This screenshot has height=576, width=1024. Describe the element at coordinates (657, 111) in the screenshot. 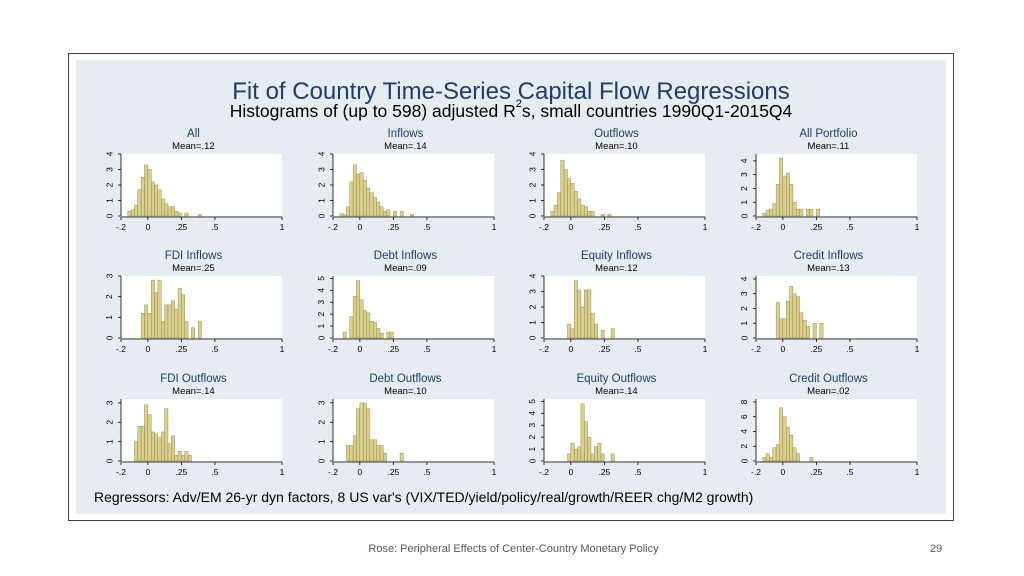

I see `subtitle-text-end: s, small countries 1990Q1-2015Q4` at that location.